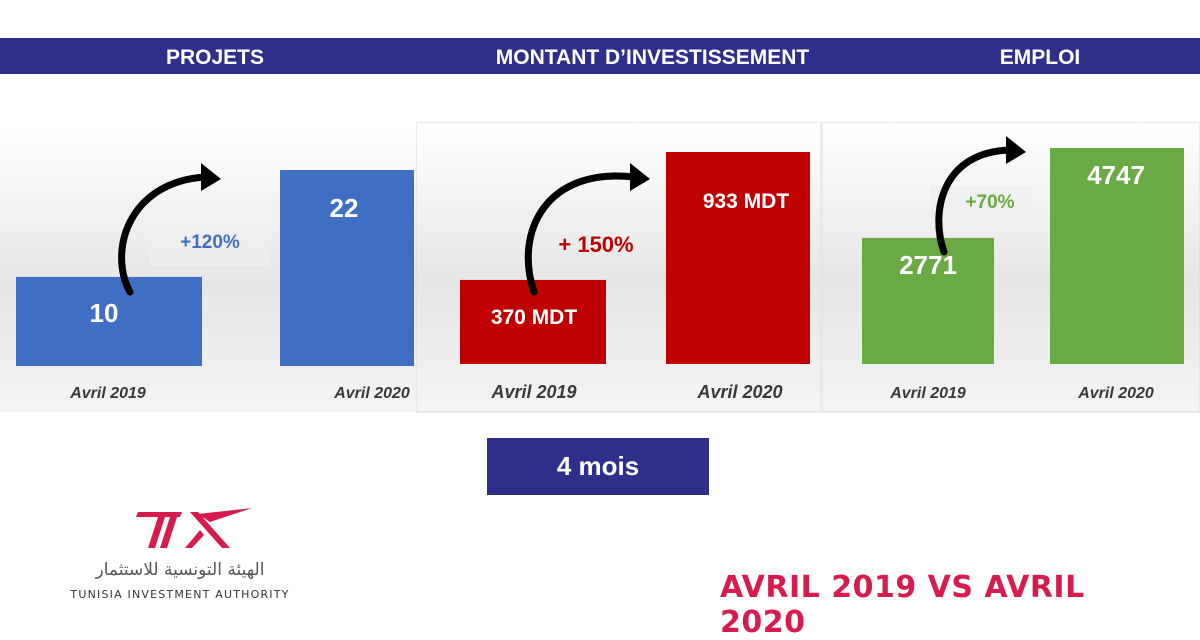 The height and width of the screenshot is (640, 1200). I want to click on header-band, so click(600, 56).